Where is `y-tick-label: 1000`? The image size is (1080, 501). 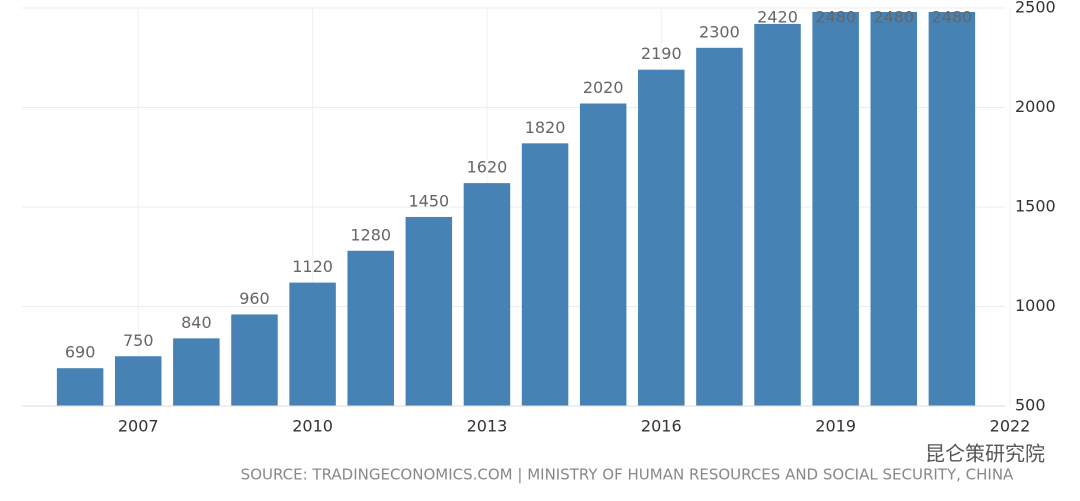
y-tick-label: 1000 is located at coordinates (1035, 305).